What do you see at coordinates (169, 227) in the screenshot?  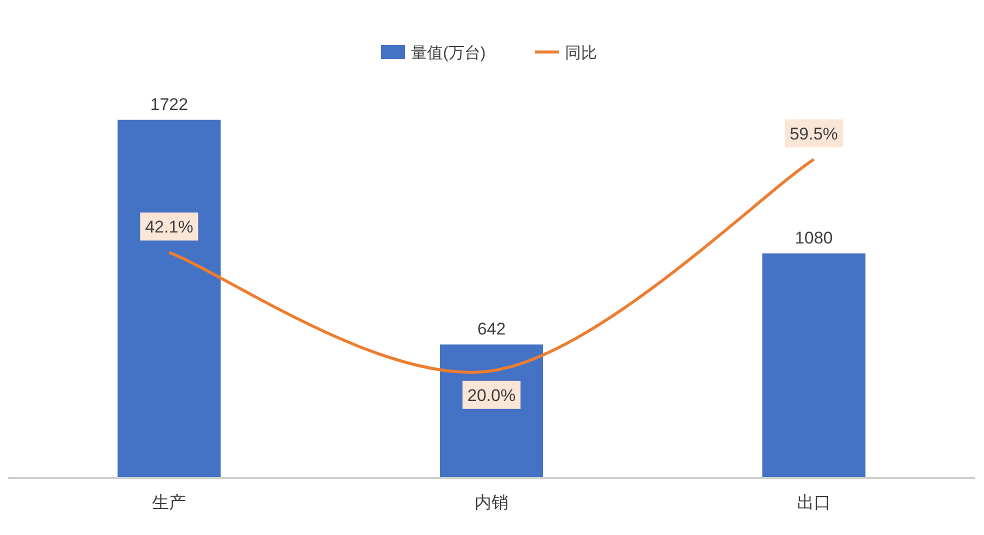 I see `data-label: 42.1%` at bounding box center [169, 227].